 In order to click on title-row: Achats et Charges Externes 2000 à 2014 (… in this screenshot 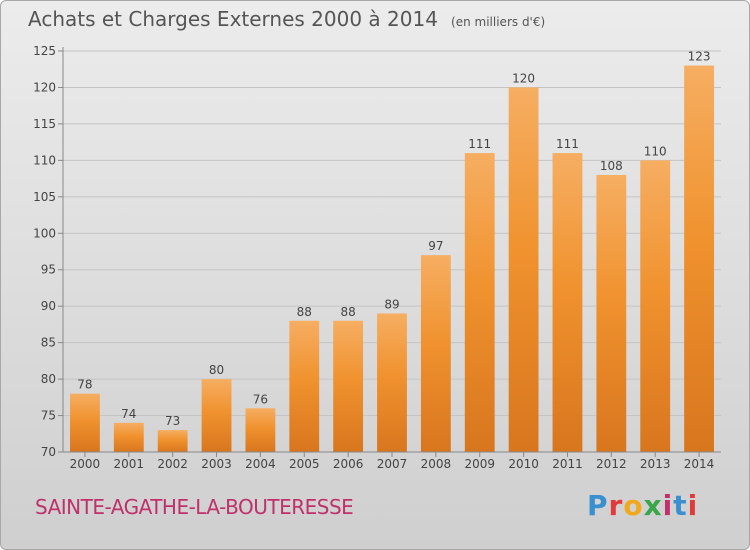, I will do `click(286, 19)`.